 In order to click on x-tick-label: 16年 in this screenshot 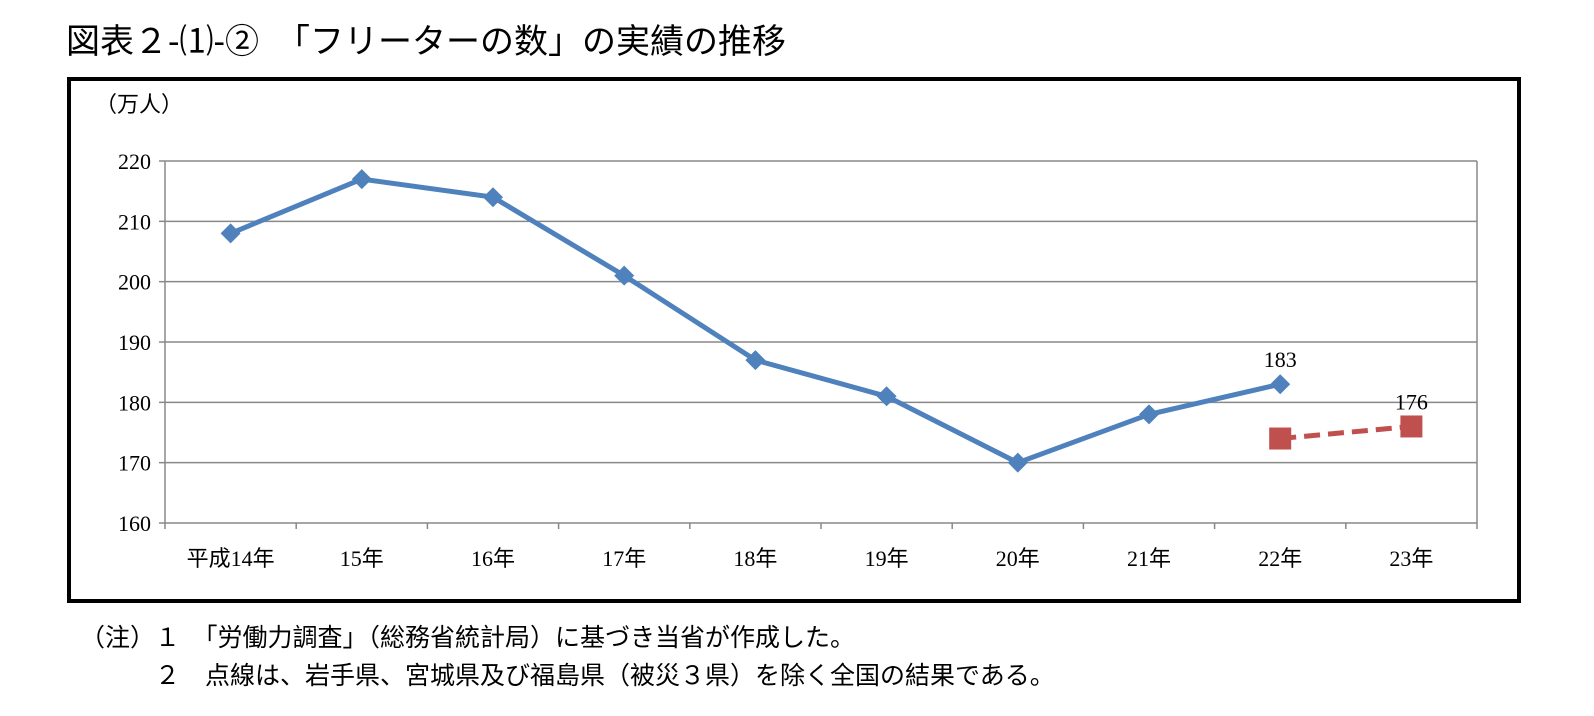, I will do `click(493, 558)`.